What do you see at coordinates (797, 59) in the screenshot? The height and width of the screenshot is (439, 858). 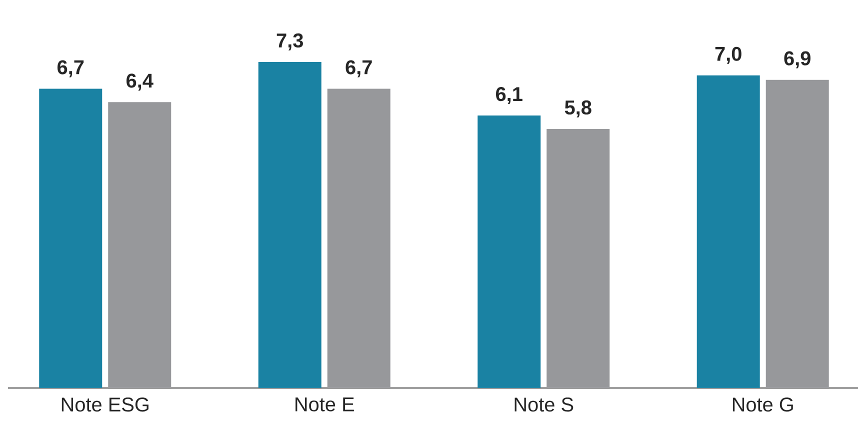 I see `data-label: 6,9` at bounding box center [797, 59].